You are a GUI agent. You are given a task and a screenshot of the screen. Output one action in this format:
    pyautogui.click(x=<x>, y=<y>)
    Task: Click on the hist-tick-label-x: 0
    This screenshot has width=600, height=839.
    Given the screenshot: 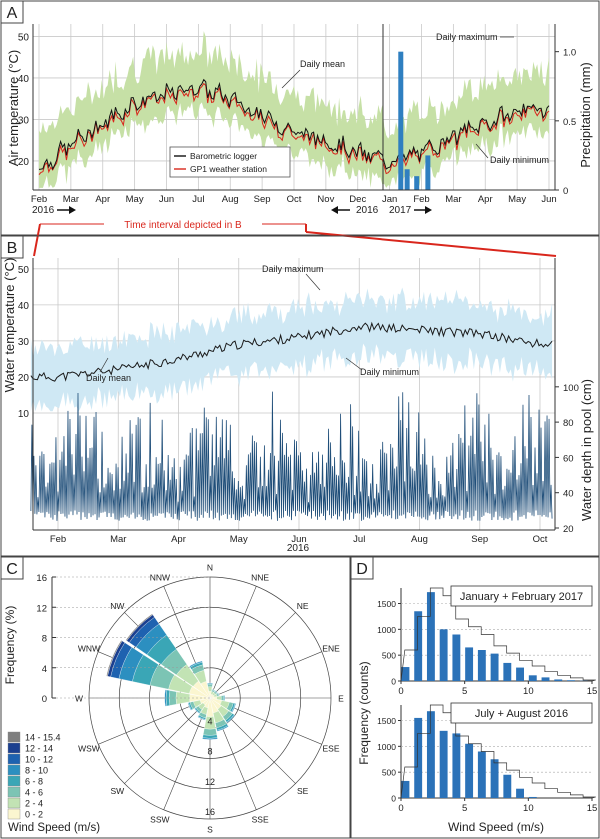 What is the action you would take?
    pyautogui.click(x=400, y=691)
    